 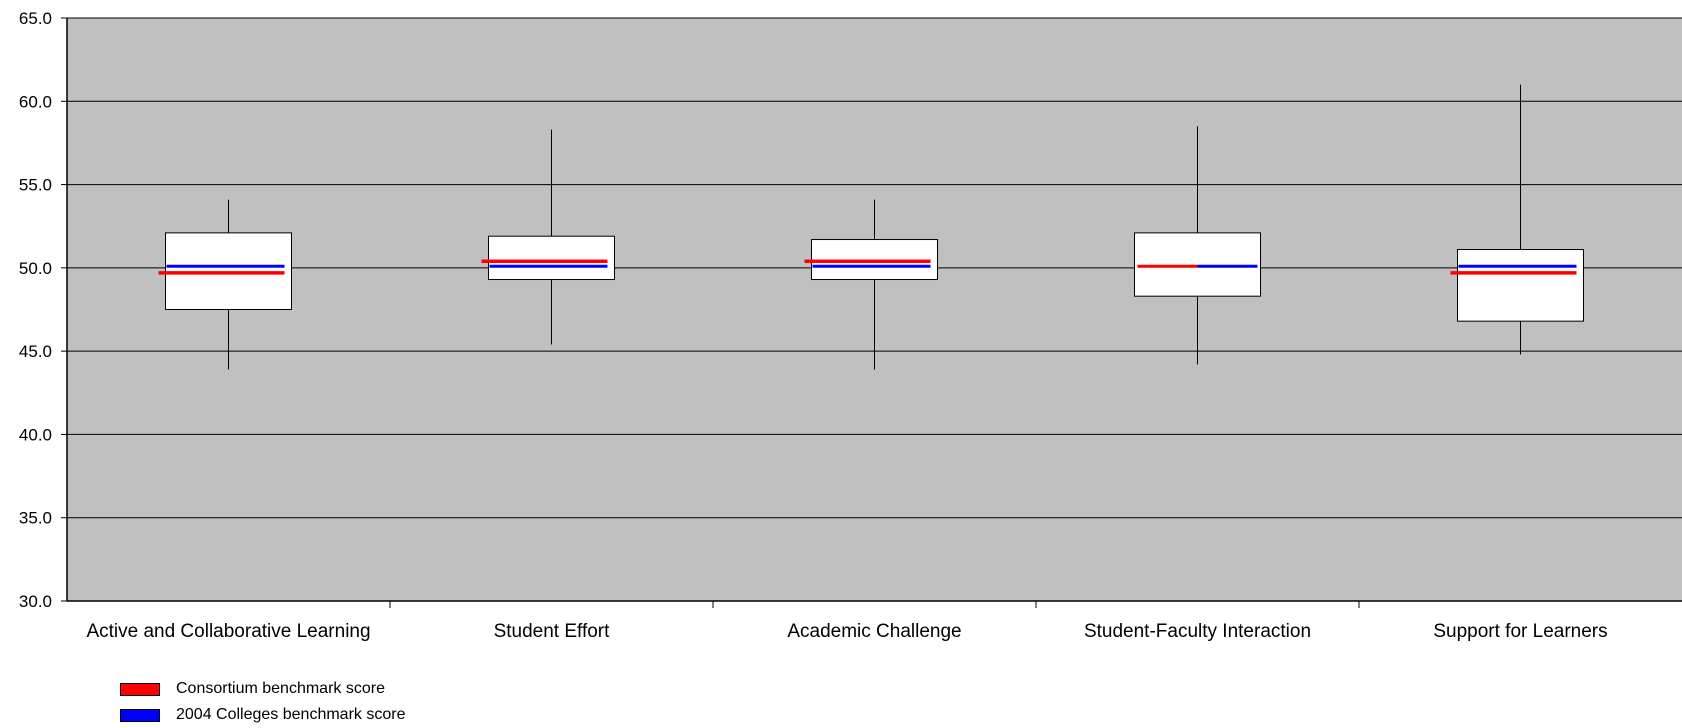 What do you see at coordinates (35, 185) in the screenshot?
I see `y-tick-label: 55.0` at bounding box center [35, 185].